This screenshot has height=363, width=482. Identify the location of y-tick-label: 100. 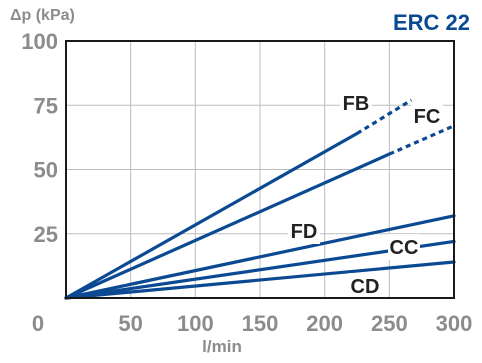
(39, 41).